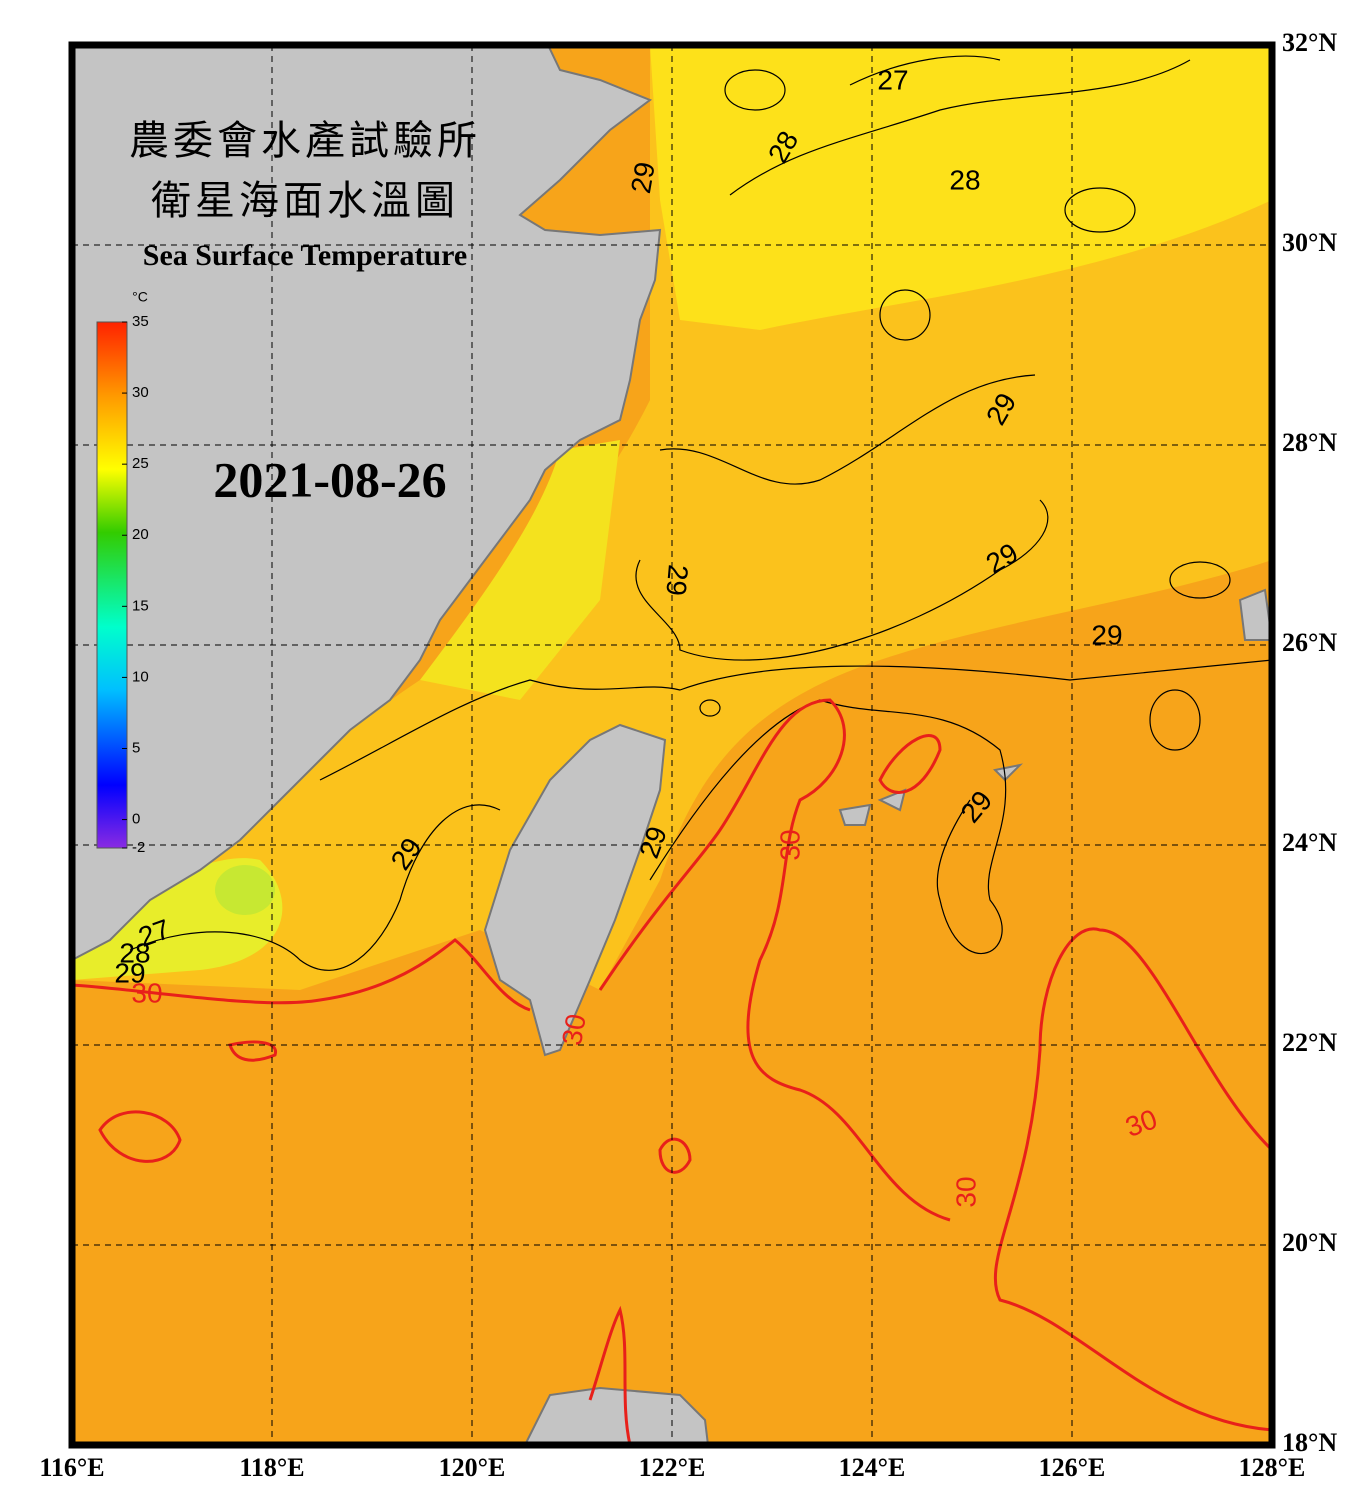  Describe the element at coordinates (1309, 1042) in the screenshot. I see `y-tick-label: 22°N` at that location.